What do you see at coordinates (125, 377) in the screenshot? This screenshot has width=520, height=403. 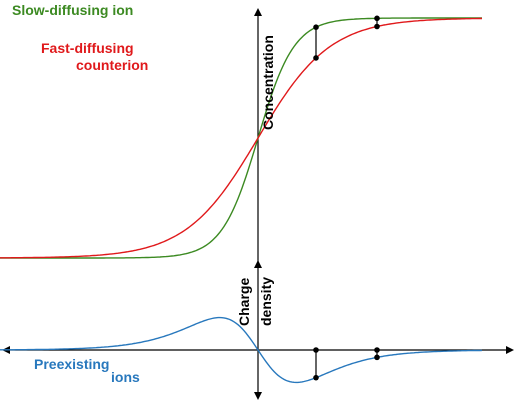 I see `ions-label: ions` at bounding box center [125, 377].